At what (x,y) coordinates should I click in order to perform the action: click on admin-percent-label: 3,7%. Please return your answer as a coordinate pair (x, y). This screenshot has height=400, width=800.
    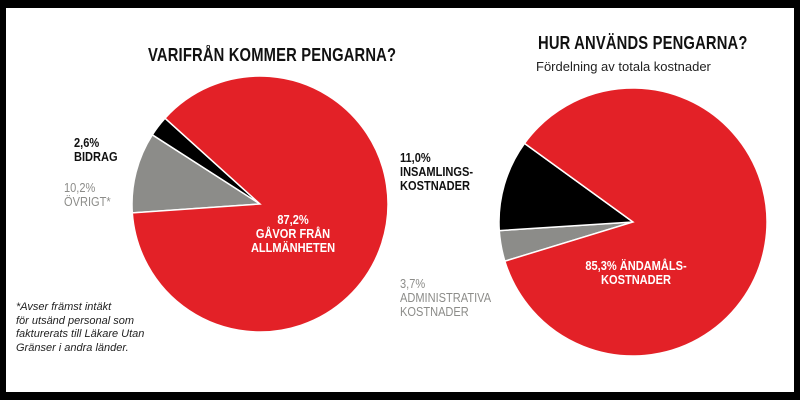
    Looking at the image, I should click on (413, 283).